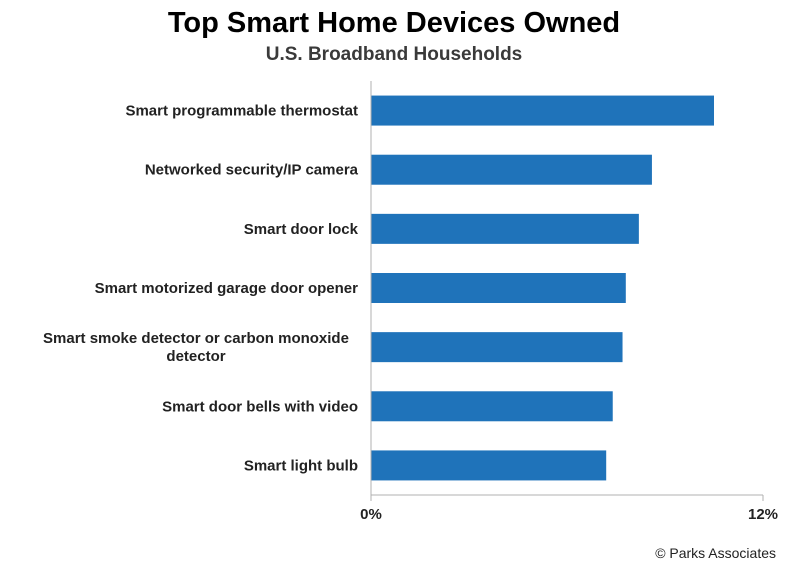 This screenshot has height=569, width=788. I want to click on category-label: Smart programmable thermostat, so click(241, 111).